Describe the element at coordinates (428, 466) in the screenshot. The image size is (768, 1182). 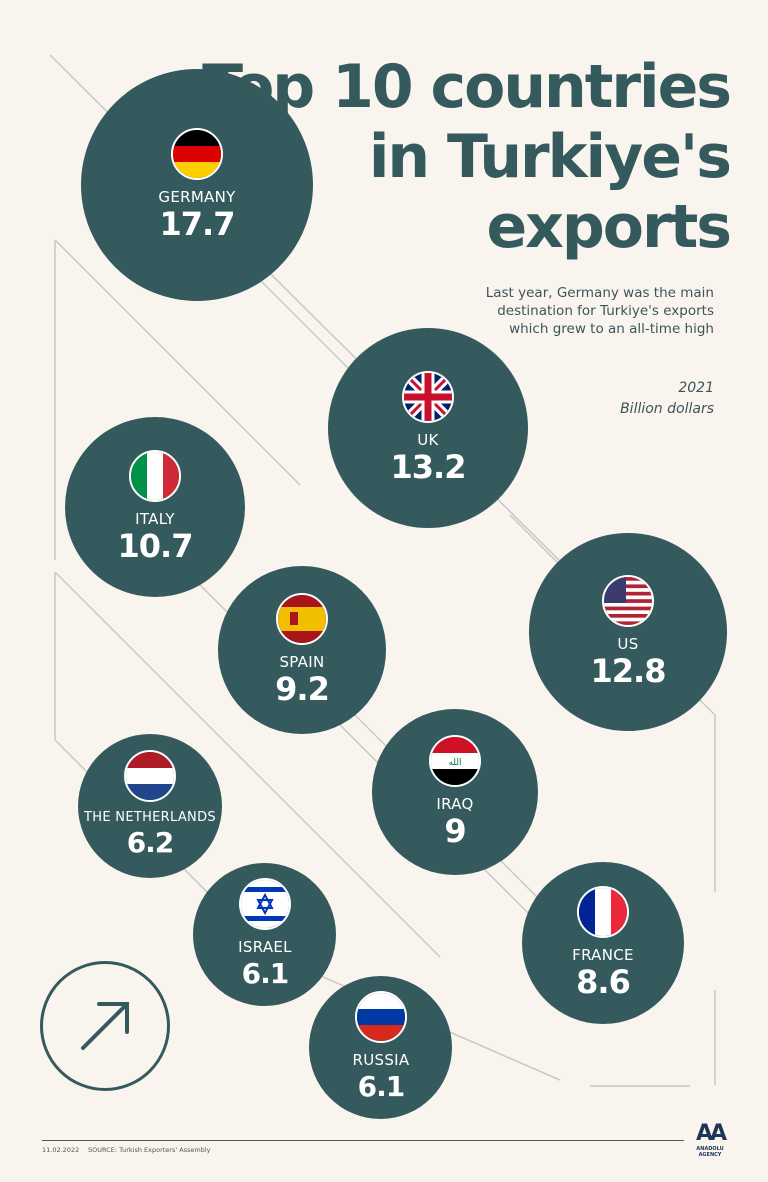
I see `value-label: 13.2` at that location.